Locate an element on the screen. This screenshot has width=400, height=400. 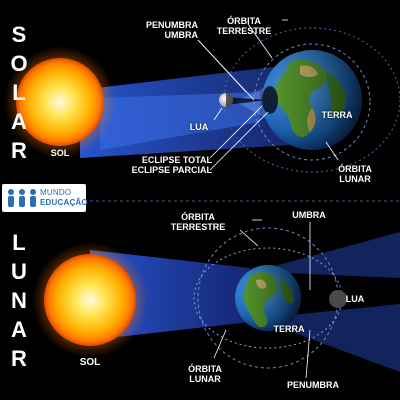
lunar-orbita-lunar-pointer is located at coordinates (220, 344).